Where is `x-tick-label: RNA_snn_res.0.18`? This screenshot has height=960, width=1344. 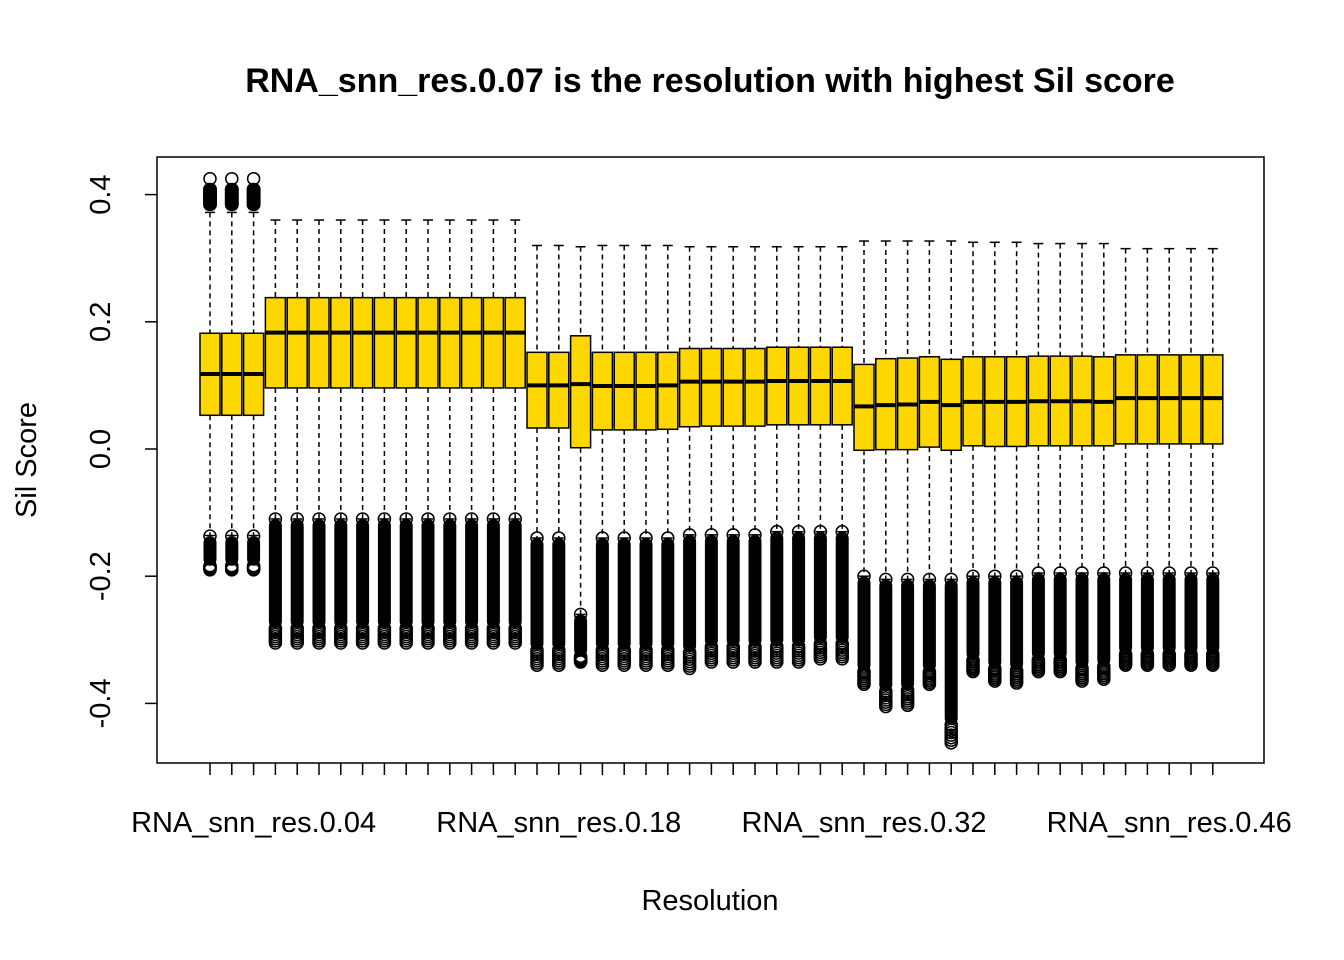 x-tick-label: RNA_snn_res.0.18 is located at coordinates (558, 823).